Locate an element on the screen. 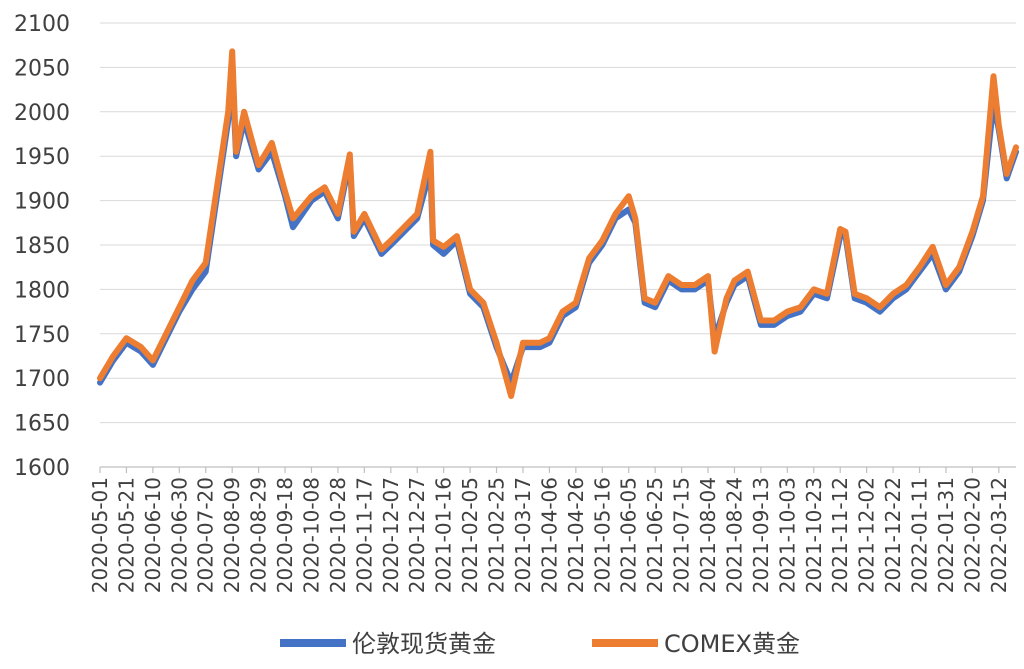 The width and height of the screenshot is (1024, 669). y-tick-label: 2000 is located at coordinates (42, 113).